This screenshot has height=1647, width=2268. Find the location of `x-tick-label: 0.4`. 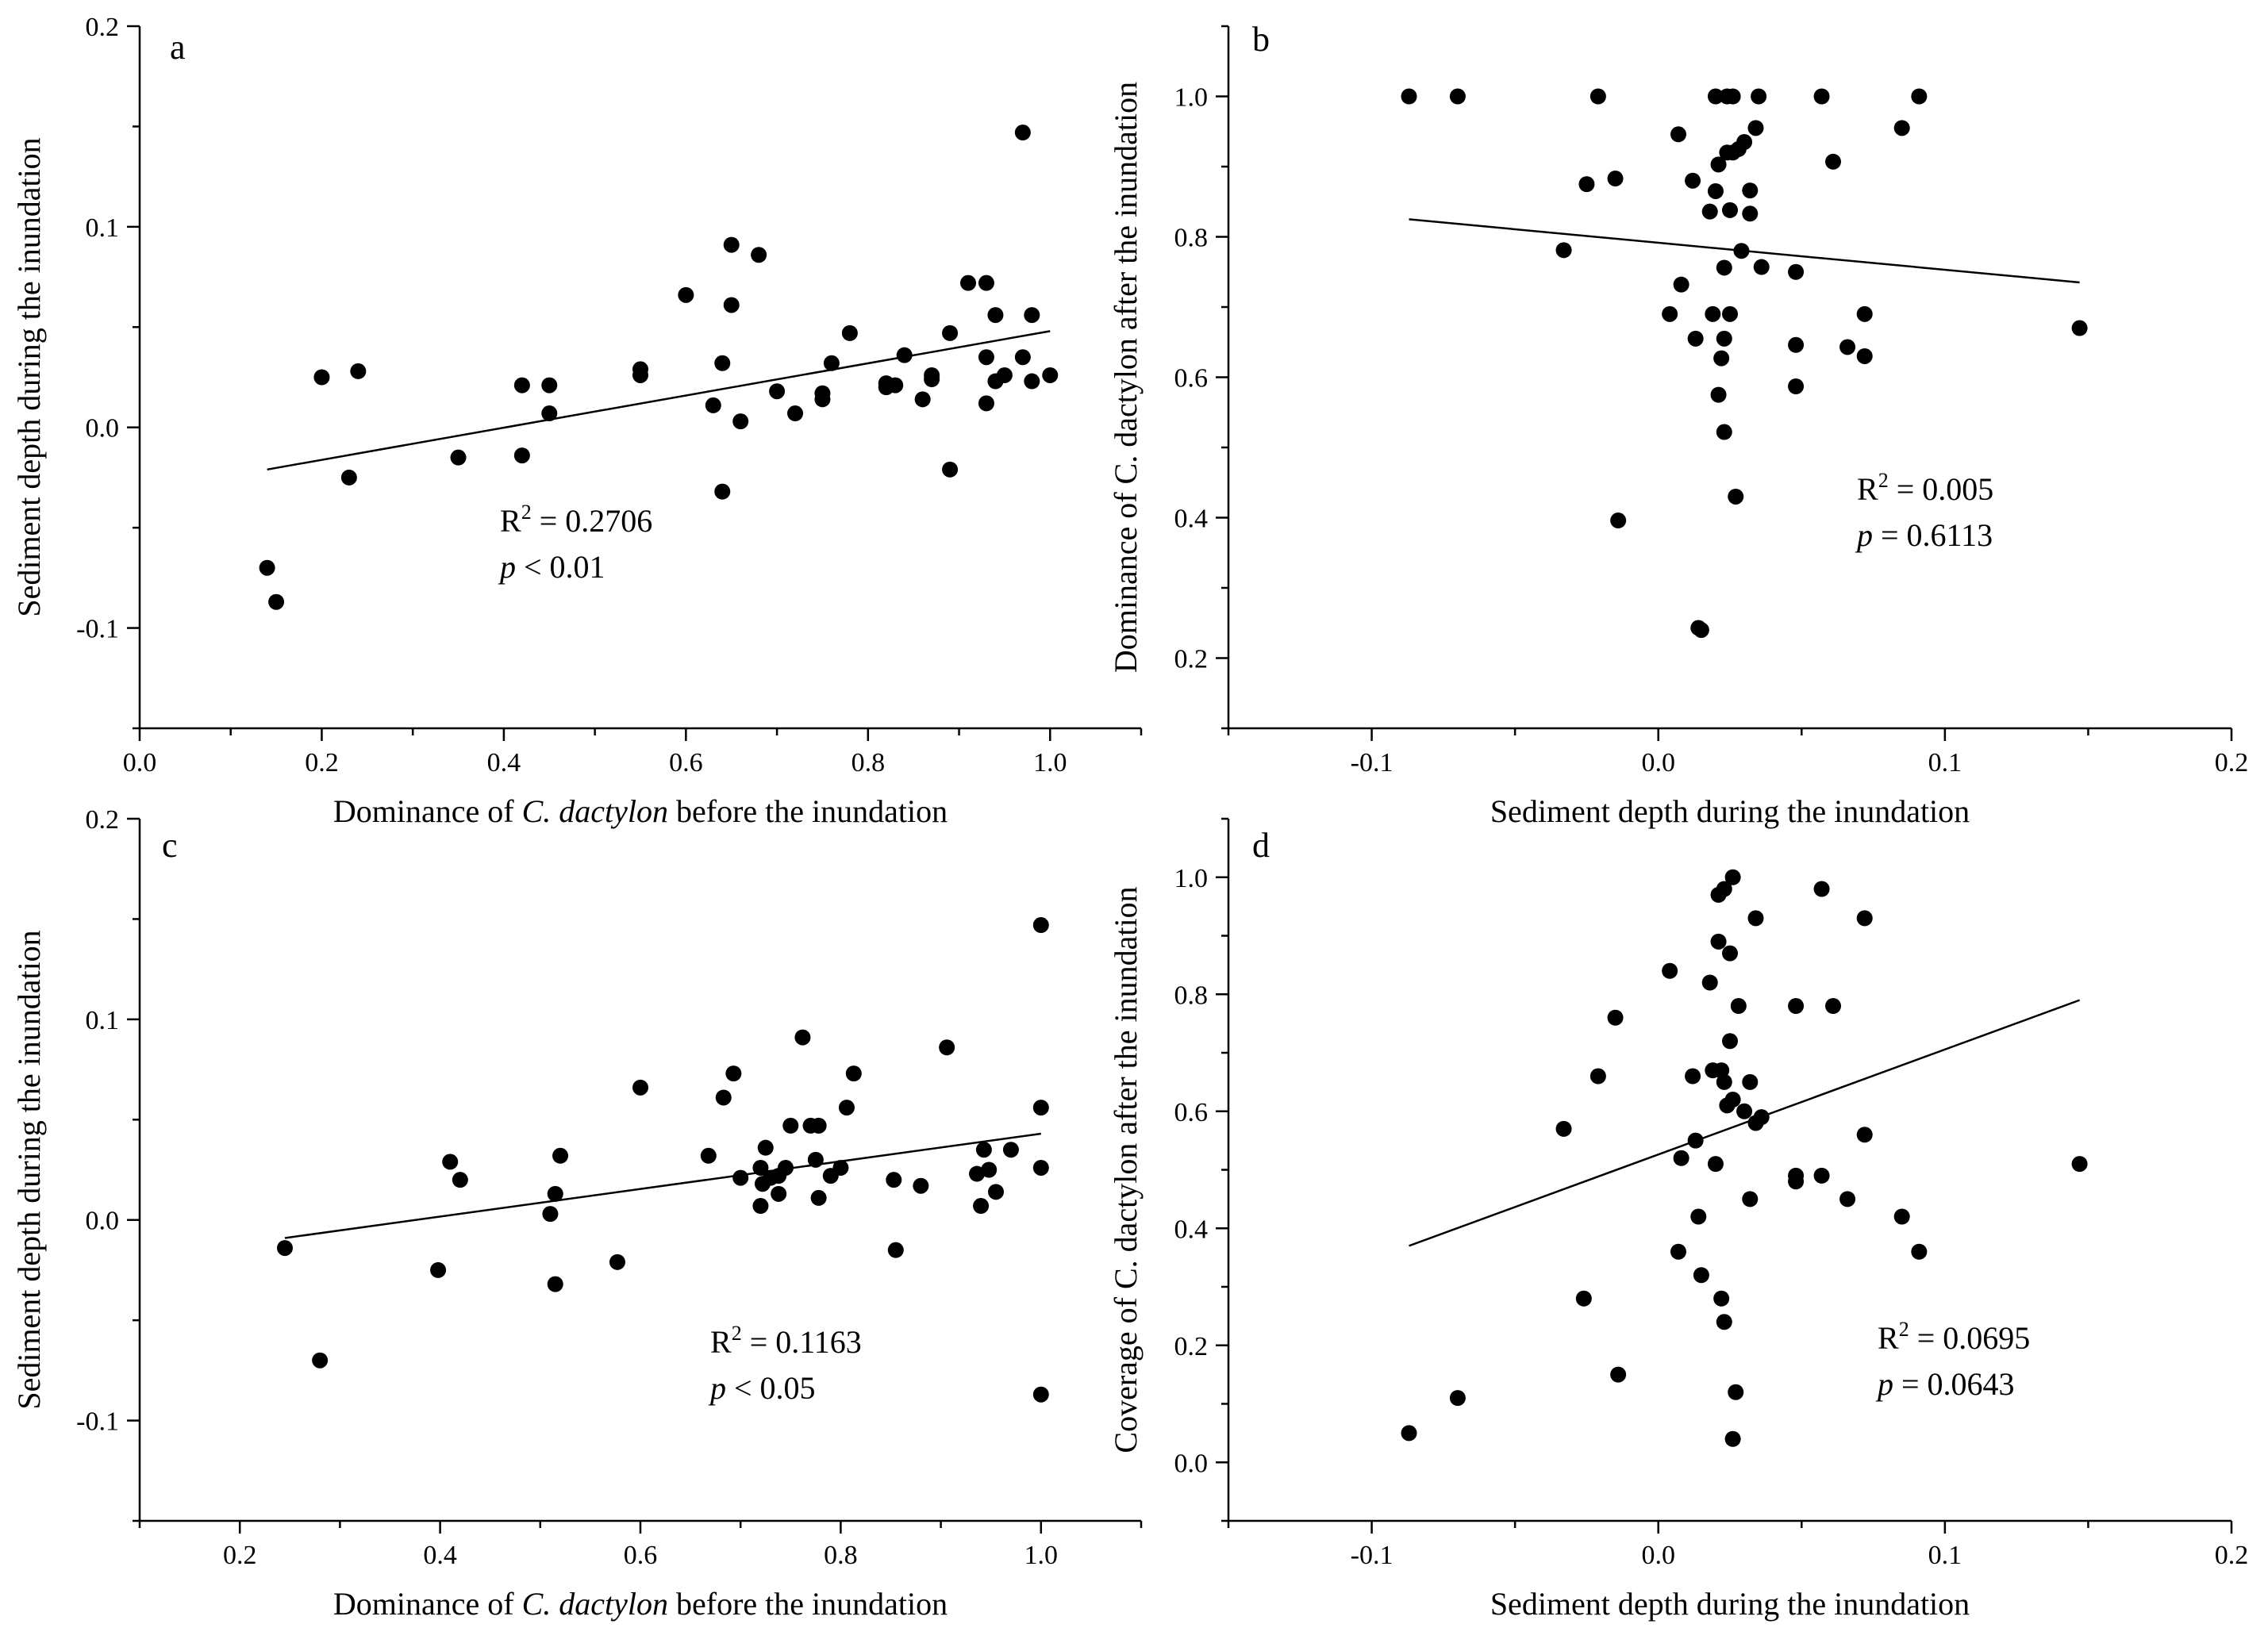

x-tick-label: 0.4 is located at coordinates (440, 1555).